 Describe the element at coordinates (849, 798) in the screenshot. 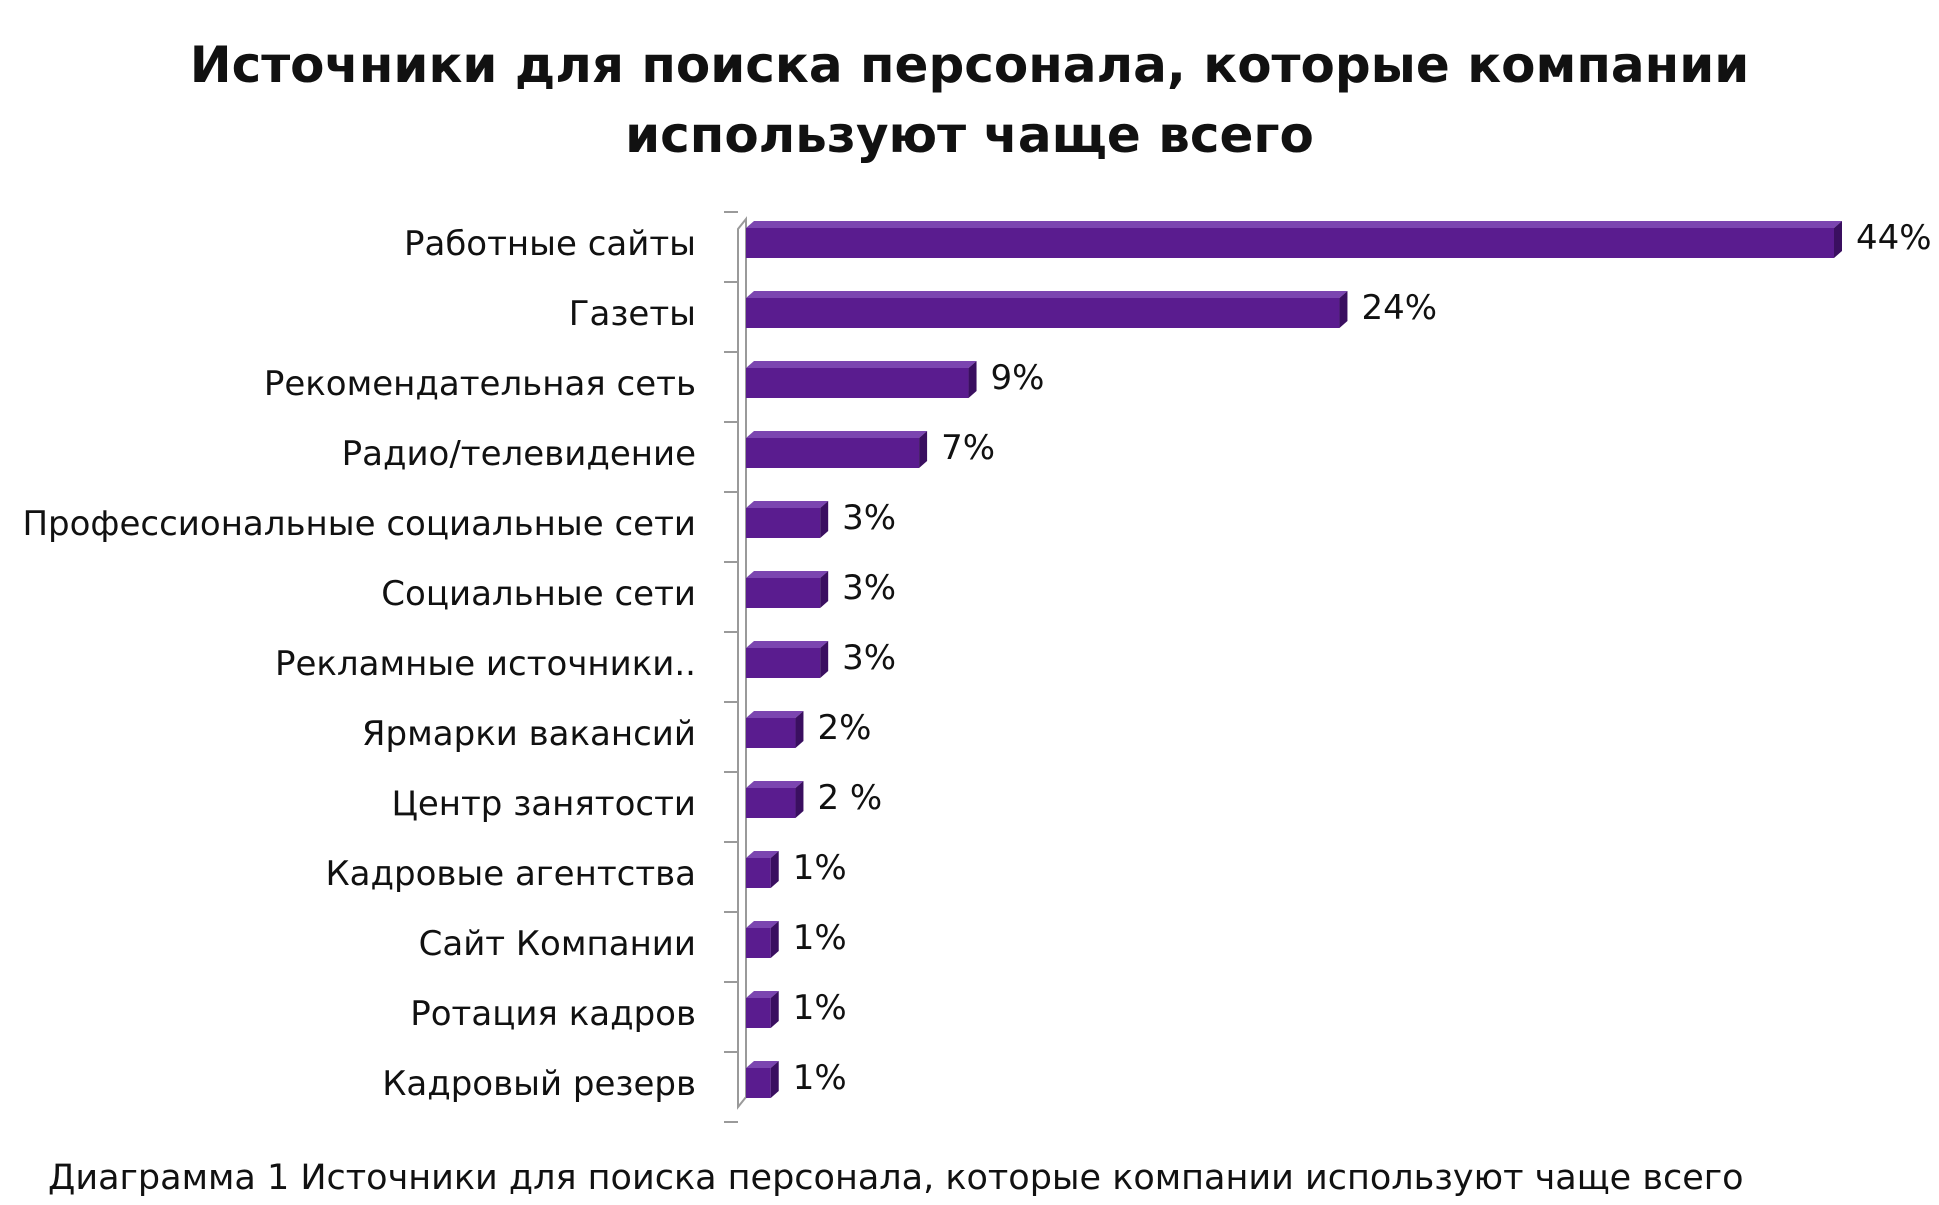

I see `data-label: 2 %` at that location.